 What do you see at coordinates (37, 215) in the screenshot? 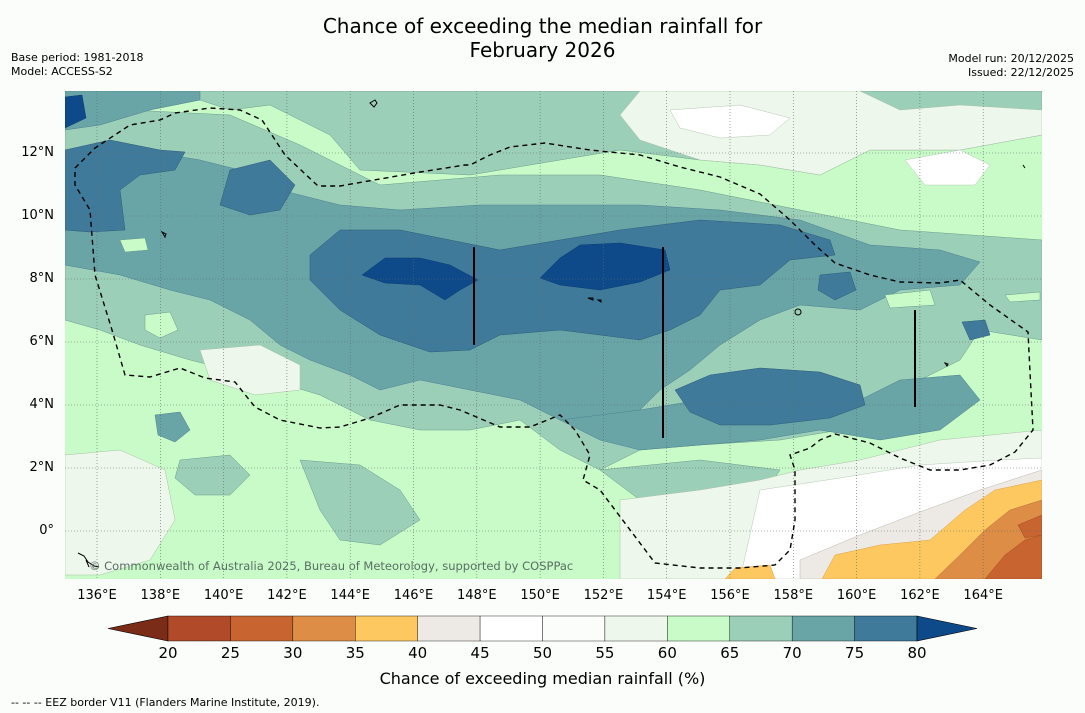
I see `lat-label: 10°N` at bounding box center [37, 215].